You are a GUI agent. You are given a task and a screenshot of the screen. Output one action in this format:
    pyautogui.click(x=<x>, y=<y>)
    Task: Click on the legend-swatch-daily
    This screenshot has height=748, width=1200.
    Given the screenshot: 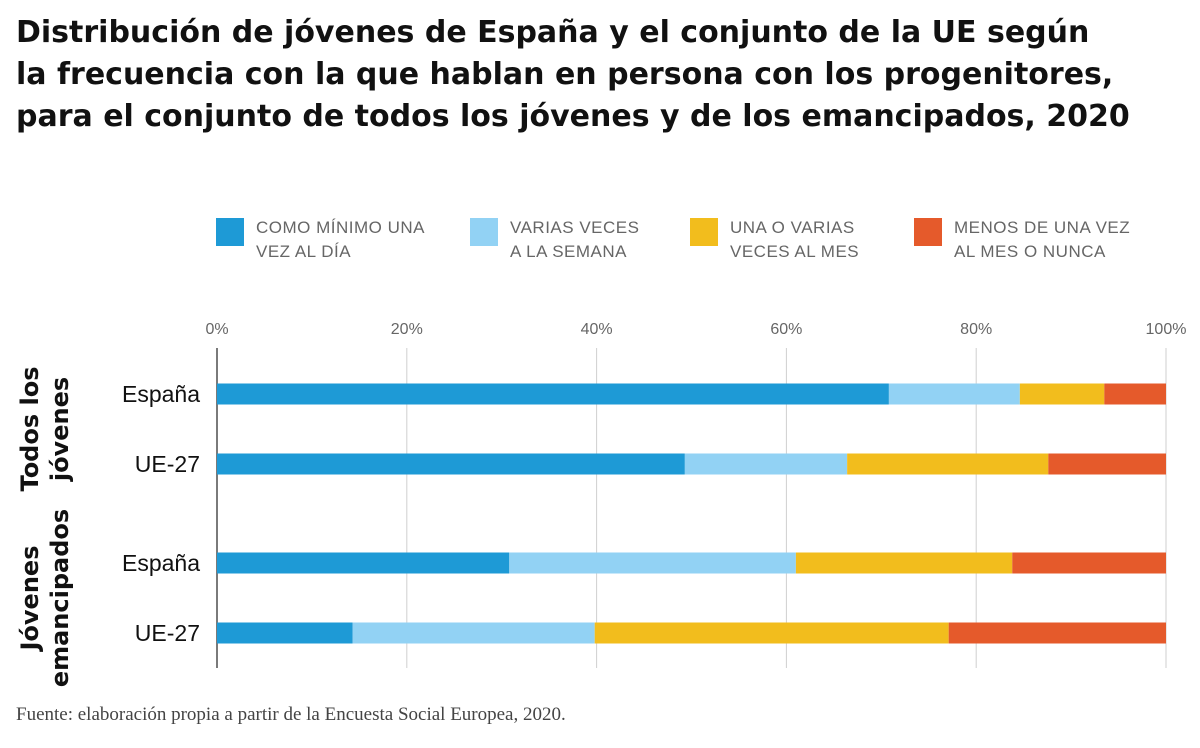 What is the action you would take?
    pyautogui.click(x=230, y=232)
    